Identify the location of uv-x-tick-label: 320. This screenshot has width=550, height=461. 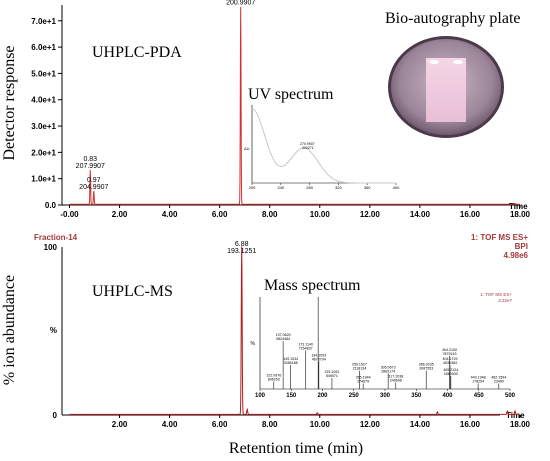
(338, 187).